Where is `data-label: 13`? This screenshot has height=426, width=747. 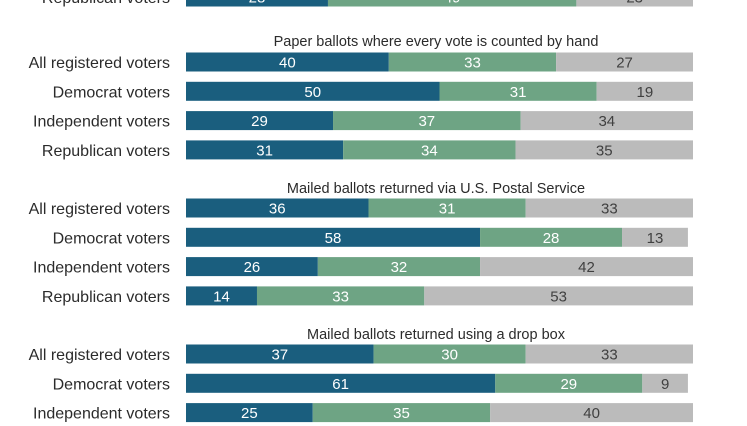
data-label: 13 is located at coordinates (655, 238).